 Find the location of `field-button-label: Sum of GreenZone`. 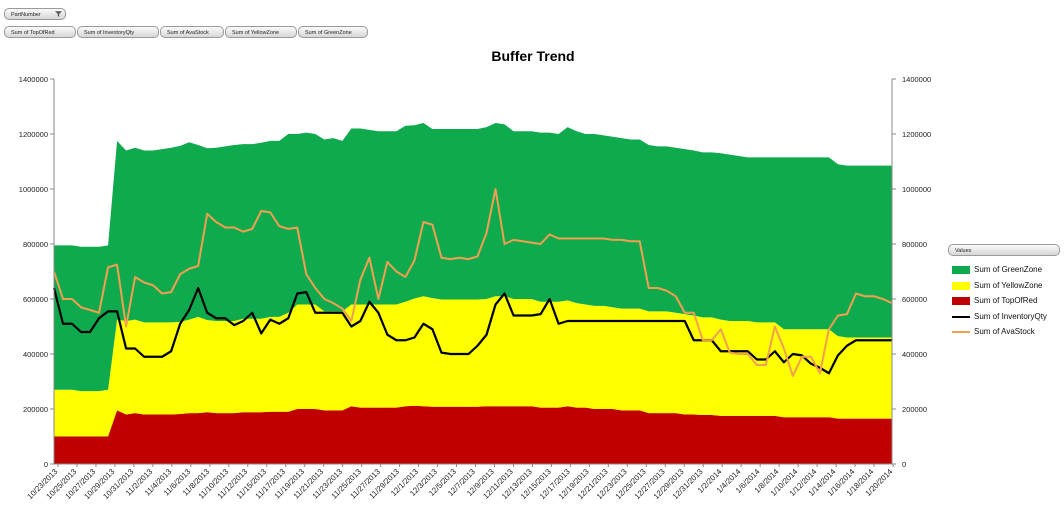

field-button-label: Sum of GreenZone is located at coordinates (328, 33).